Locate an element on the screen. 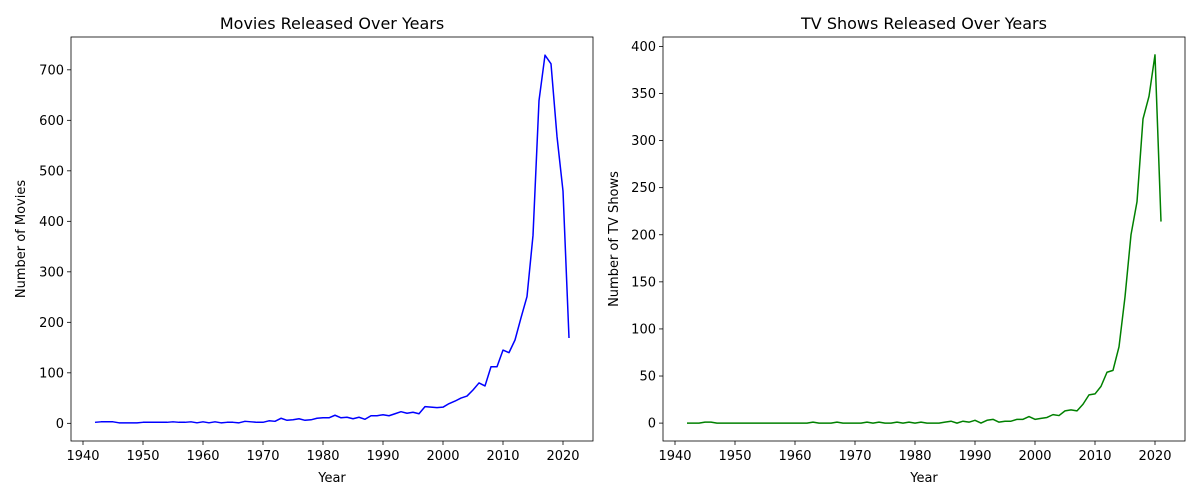  movies-y-axis-label: Number of Movies is located at coordinates (21, 239).